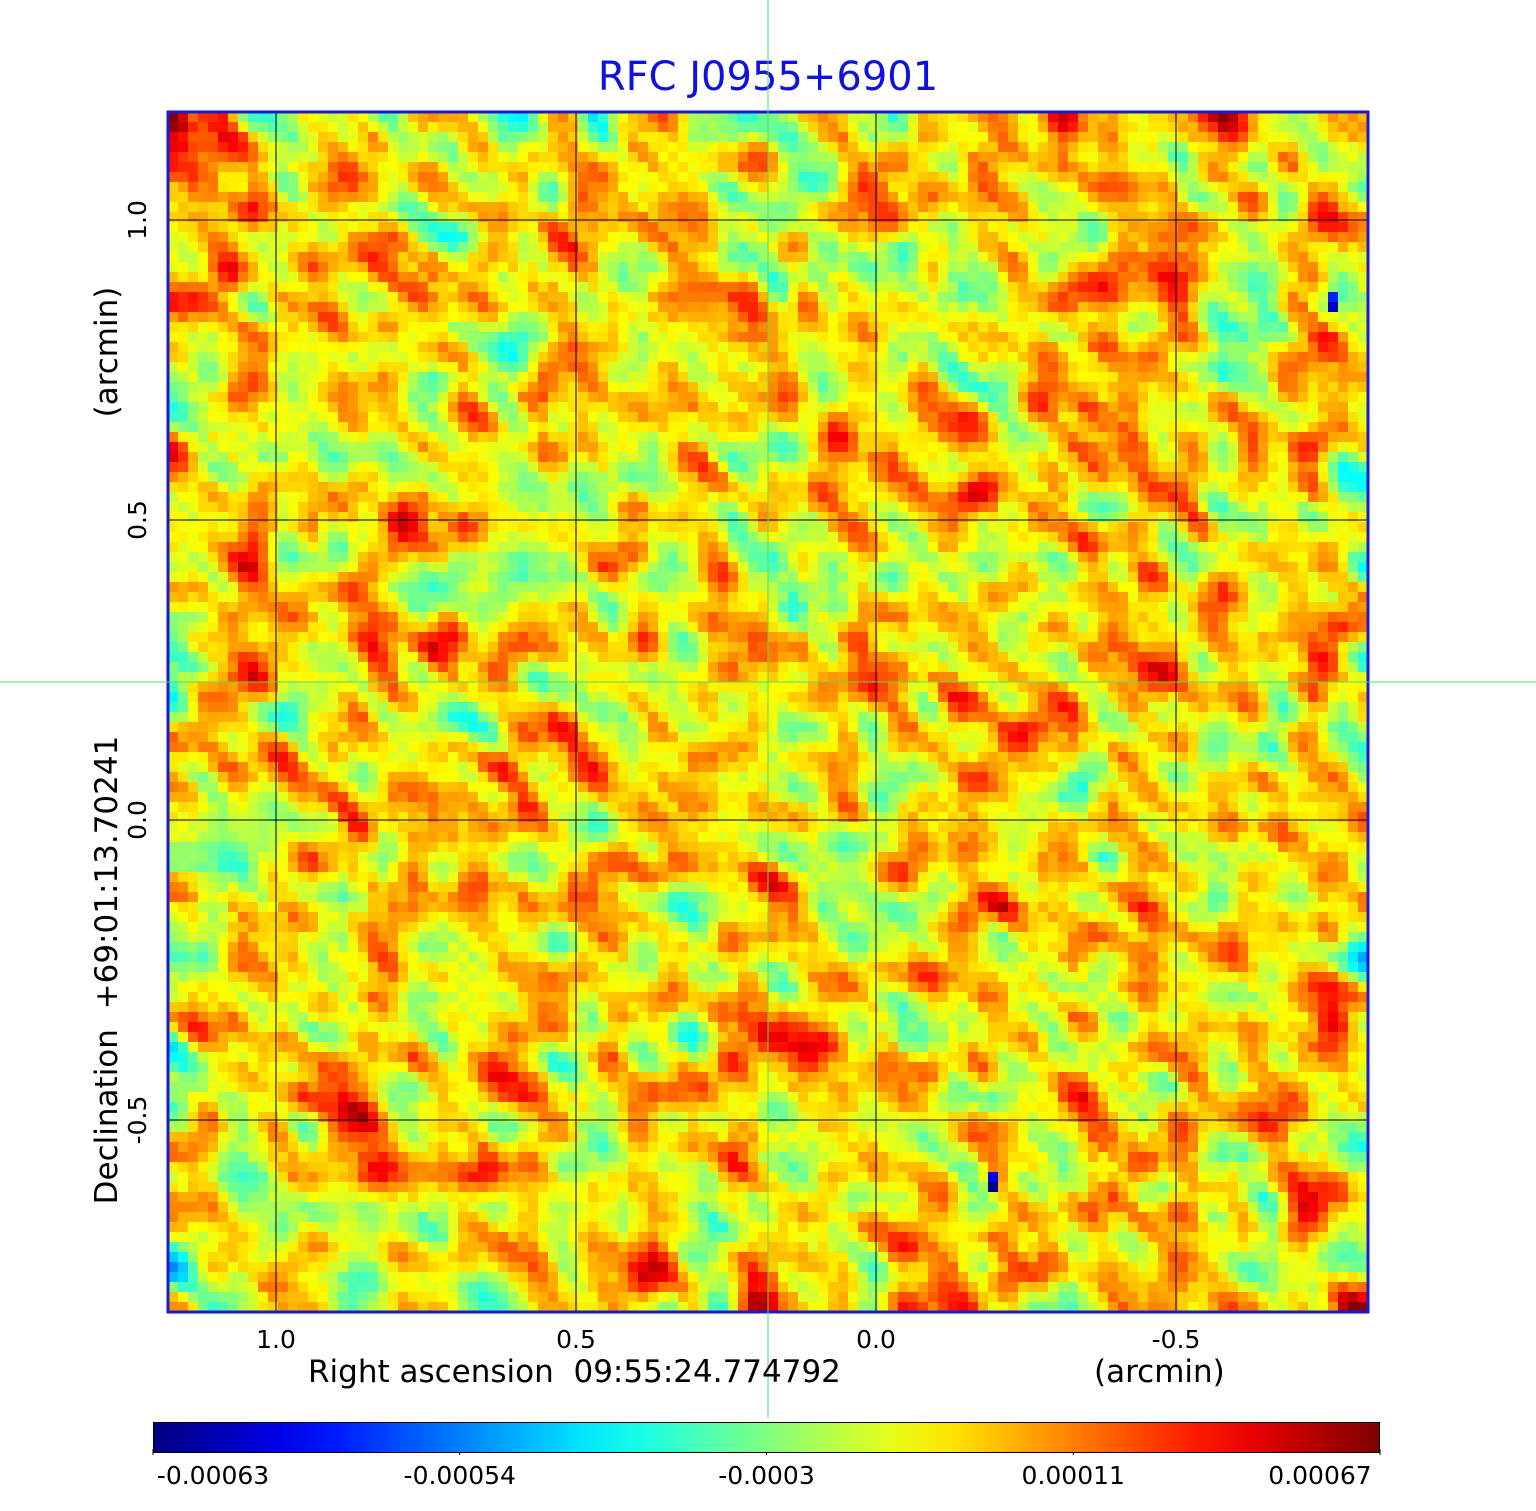 This screenshot has height=1511, width=1536. Describe the element at coordinates (137, 520) in the screenshot. I see `y-tick-label: 0.5` at that location.